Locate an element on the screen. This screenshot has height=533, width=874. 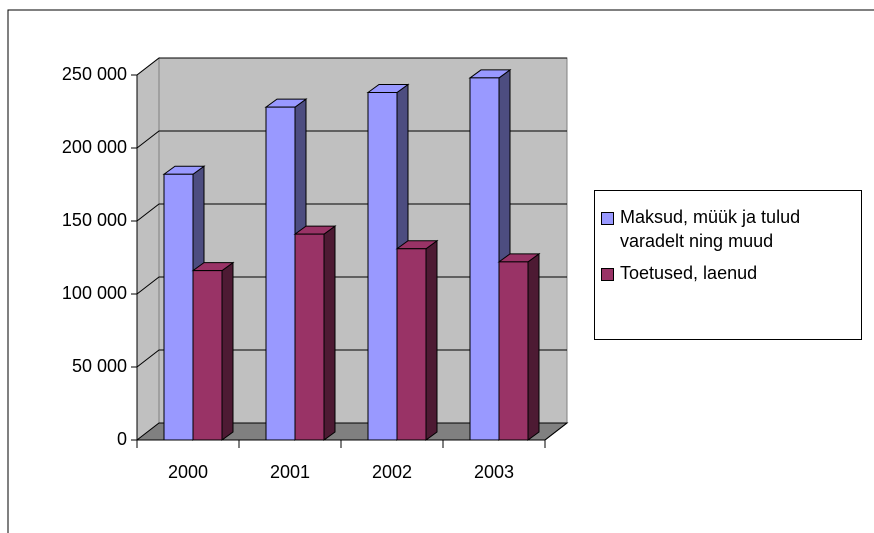
side-wall is located at coordinates (148, 249).